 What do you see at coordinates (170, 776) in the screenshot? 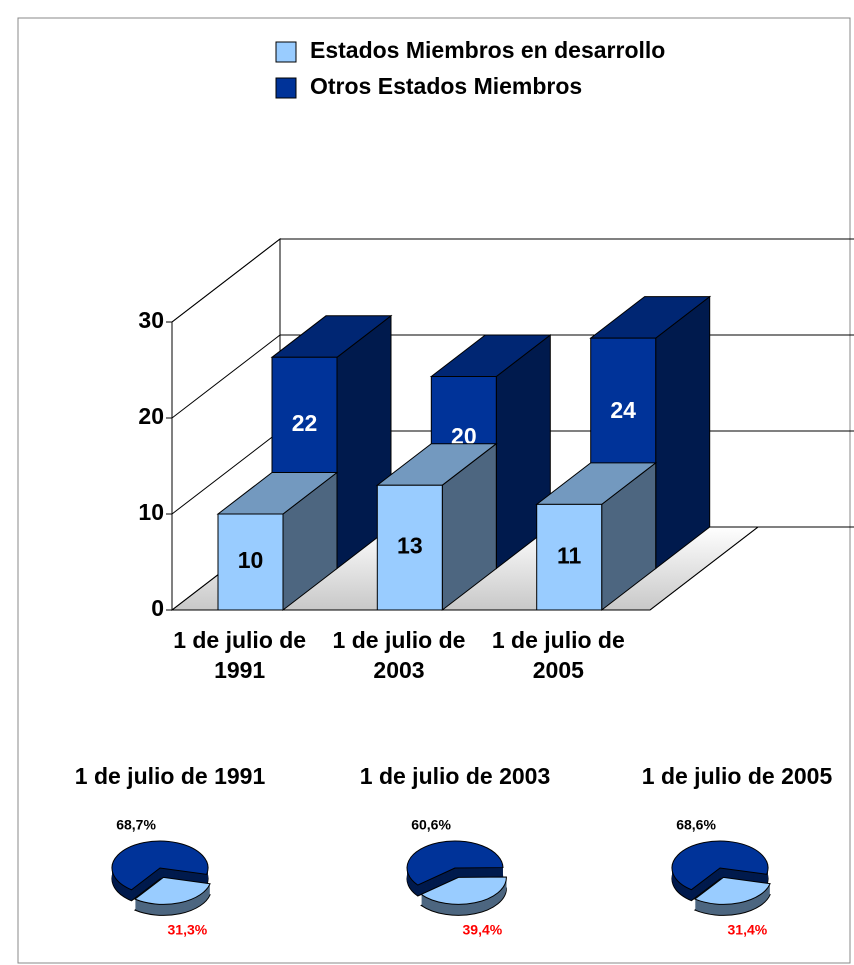
I see `pie-title: 1 de julio de 1991` at bounding box center [170, 776].